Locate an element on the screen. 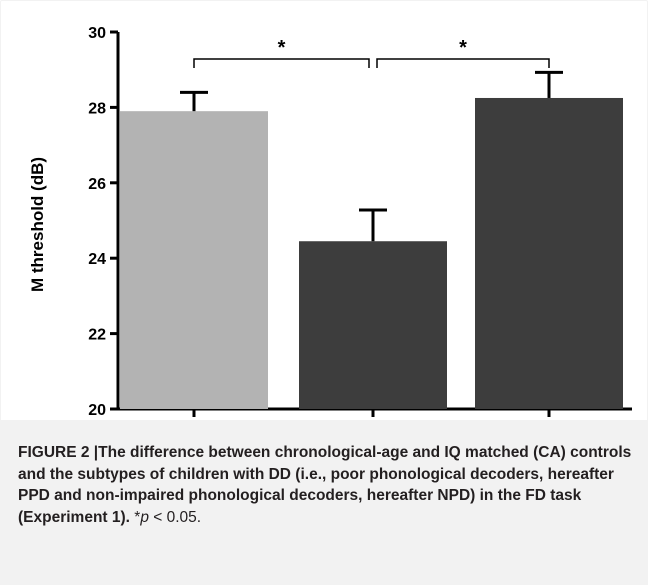  caption-p-rest: < 0.05. is located at coordinates (175, 517).